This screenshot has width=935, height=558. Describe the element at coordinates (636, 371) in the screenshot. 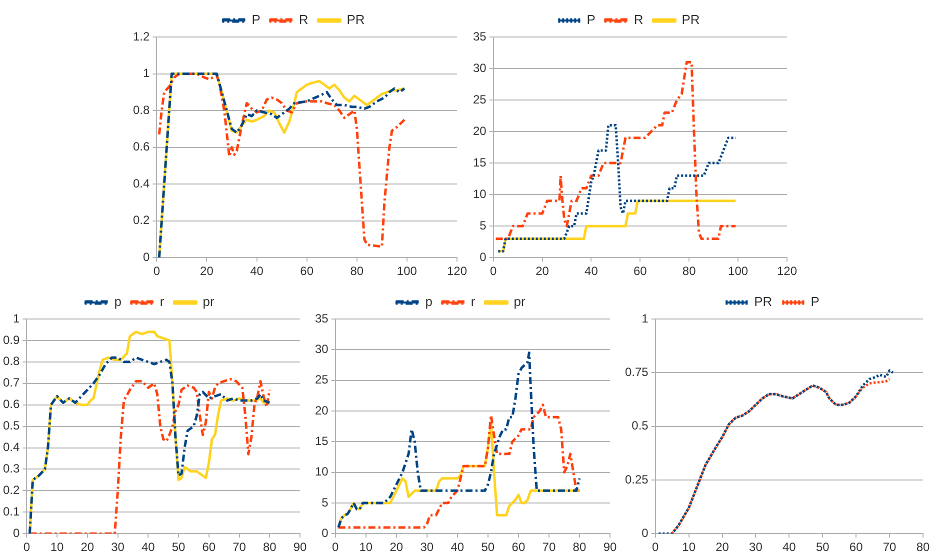

I see `y-tick-label: 0.75` at that location.